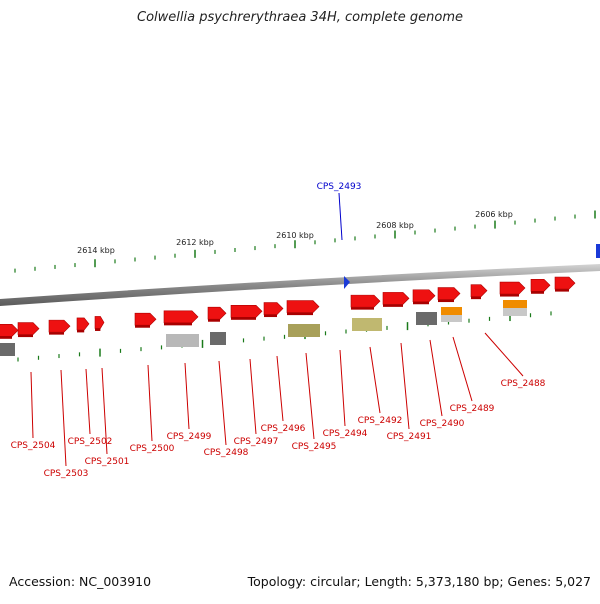 Image resolution: width=600 pixels, height=604 pixels. What do you see at coordinates (80, 581) in the screenshot?
I see `accession-text: Accession: NC_003910` at bounding box center [80, 581].